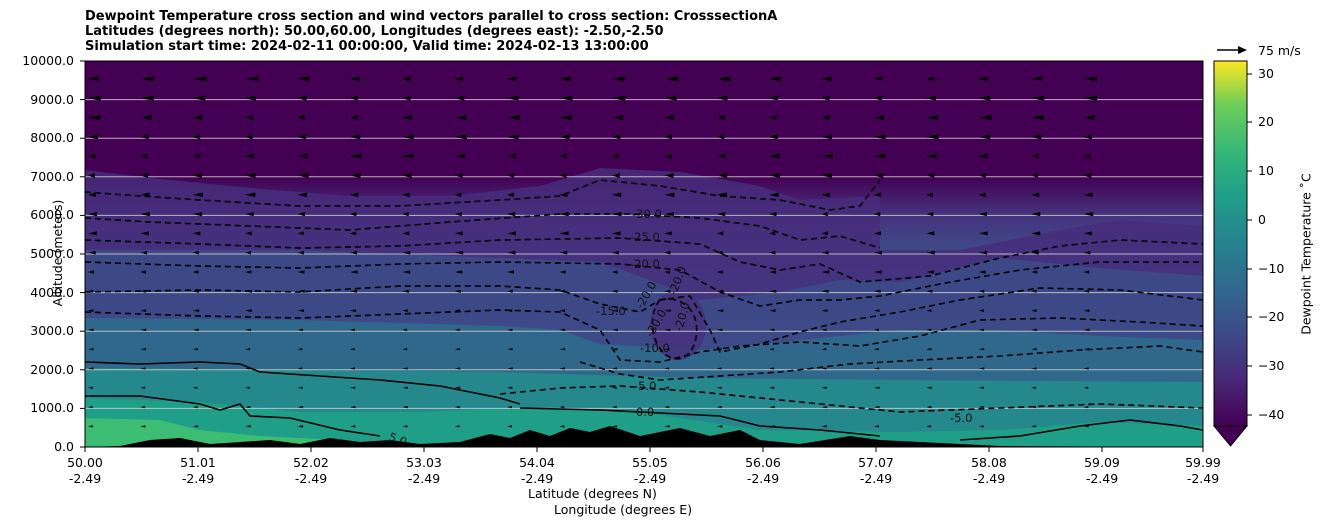  What do you see at coordinates (1266, 73) in the screenshot?
I see `colorbar-tick-label: 30` at bounding box center [1266, 73].